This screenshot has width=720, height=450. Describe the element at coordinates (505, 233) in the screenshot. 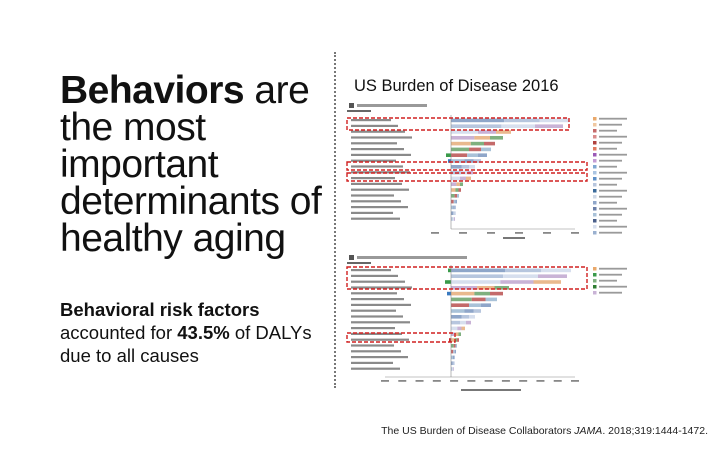

I see `panel-a-axis-ticks` at that location.